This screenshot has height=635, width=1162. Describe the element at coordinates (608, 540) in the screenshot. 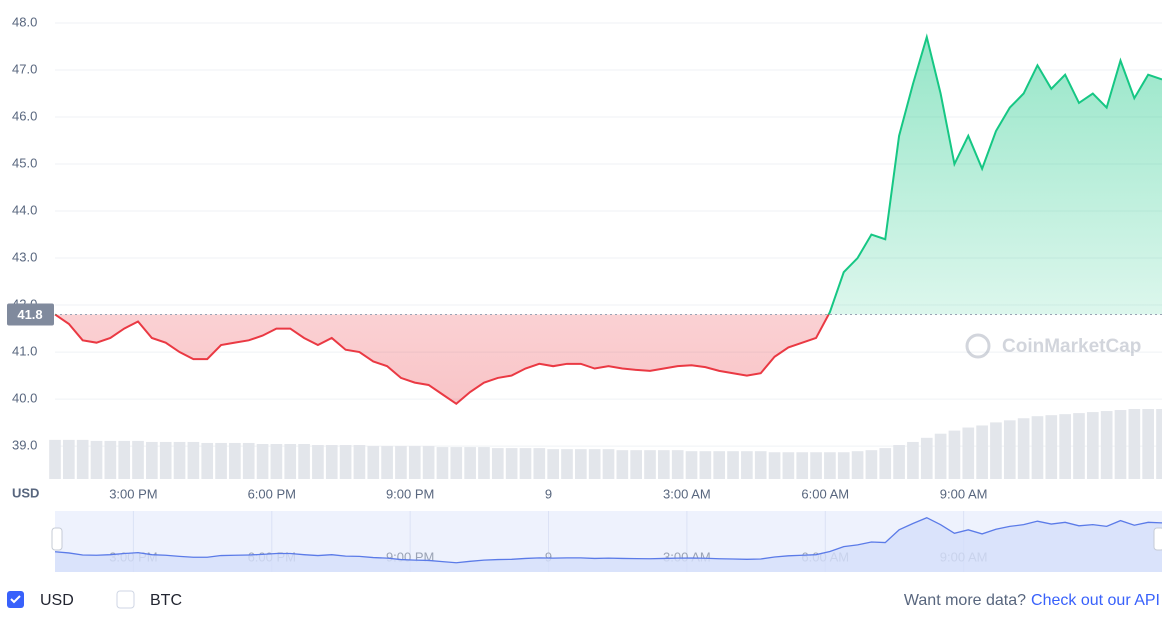

I see `navigator-line` at that location.